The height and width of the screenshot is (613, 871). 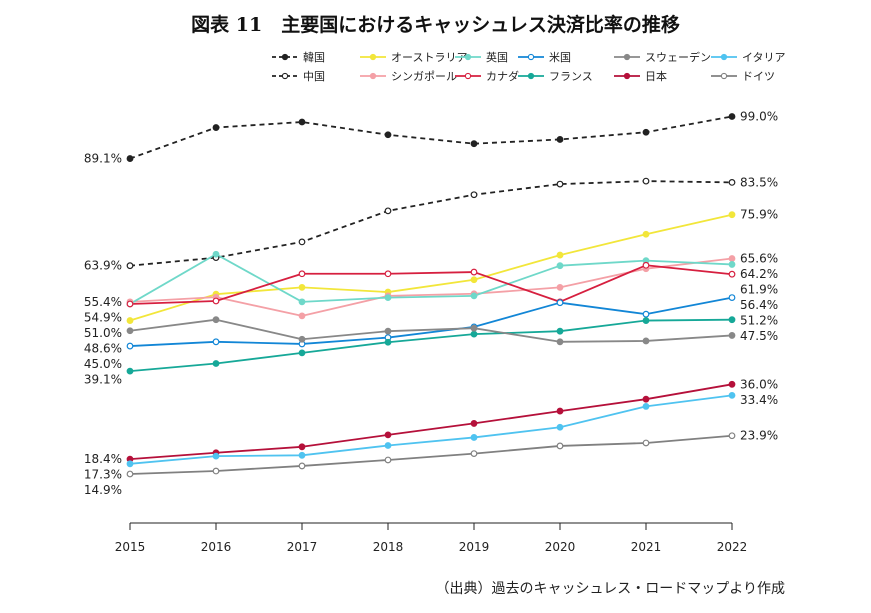 What do you see at coordinates (103, 302) in the screenshot?
I see `start-value-label: 55.4%` at bounding box center [103, 302].